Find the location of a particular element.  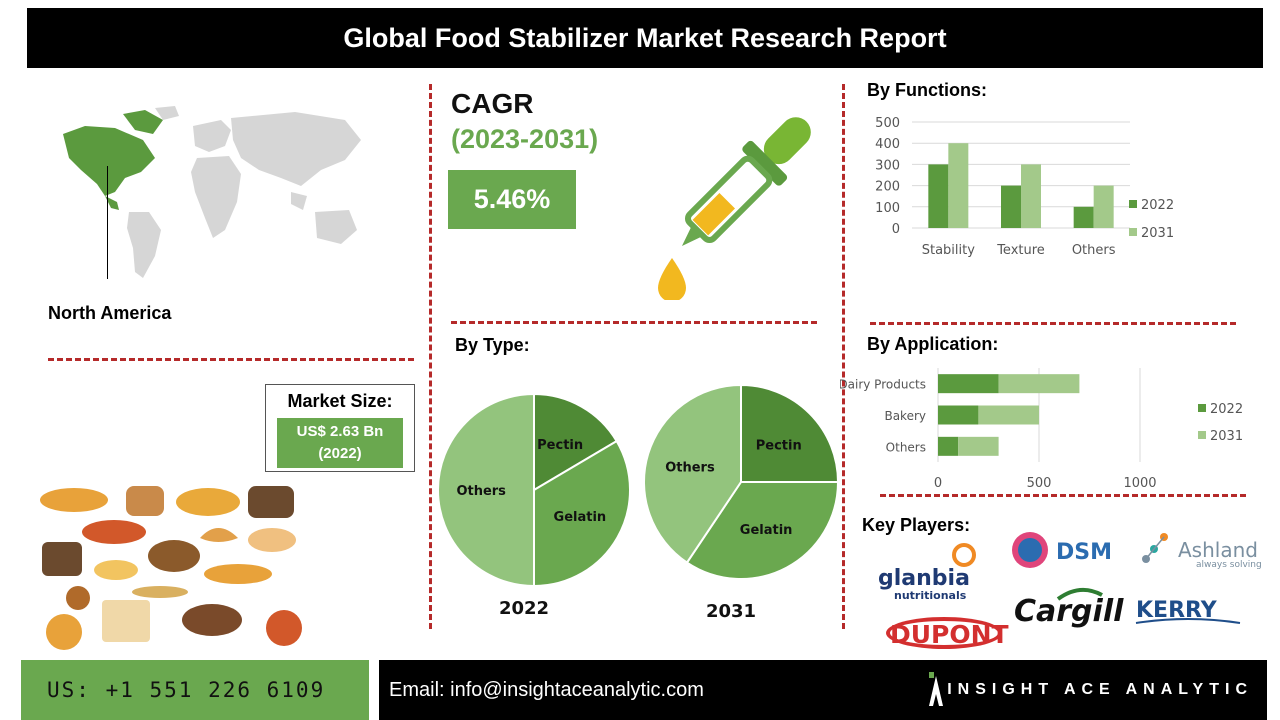

logo-dsm: DSM is located at coordinates (1062, 550).